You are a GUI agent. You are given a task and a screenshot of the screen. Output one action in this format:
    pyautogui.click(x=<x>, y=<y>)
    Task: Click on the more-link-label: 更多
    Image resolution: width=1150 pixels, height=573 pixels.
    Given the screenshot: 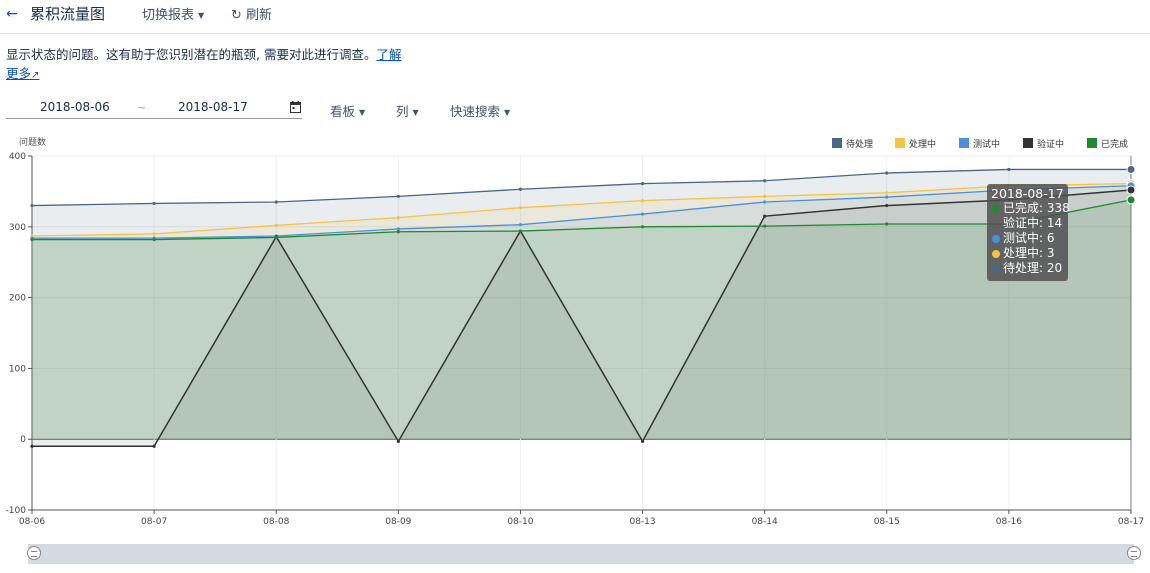 What is the action you would take?
    pyautogui.click(x=19, y=73)
    